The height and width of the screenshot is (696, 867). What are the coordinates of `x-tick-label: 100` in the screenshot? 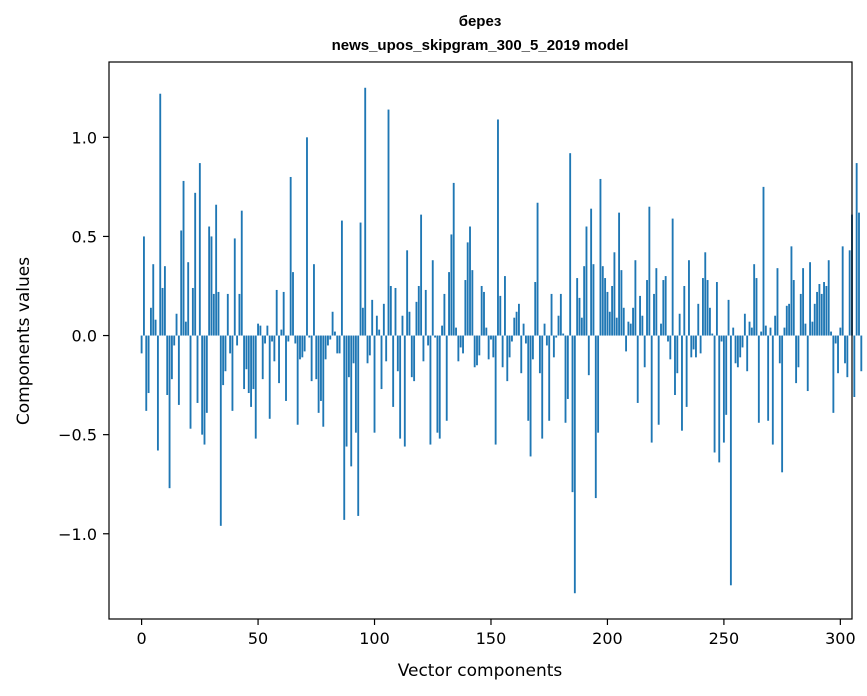 It's located at (374, 638).